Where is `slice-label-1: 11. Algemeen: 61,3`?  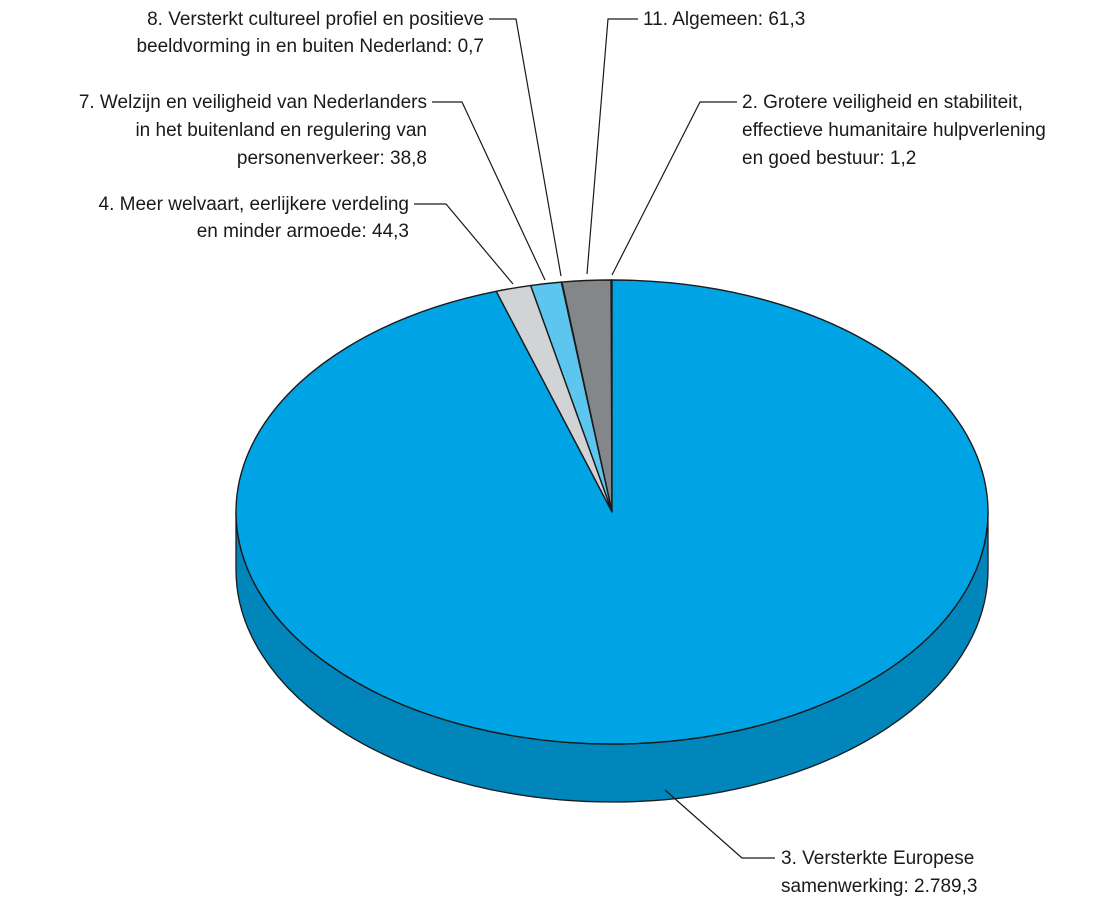 slice-label-1: 11. Algemeen: 61,3 is located at coordinates (724, 19).